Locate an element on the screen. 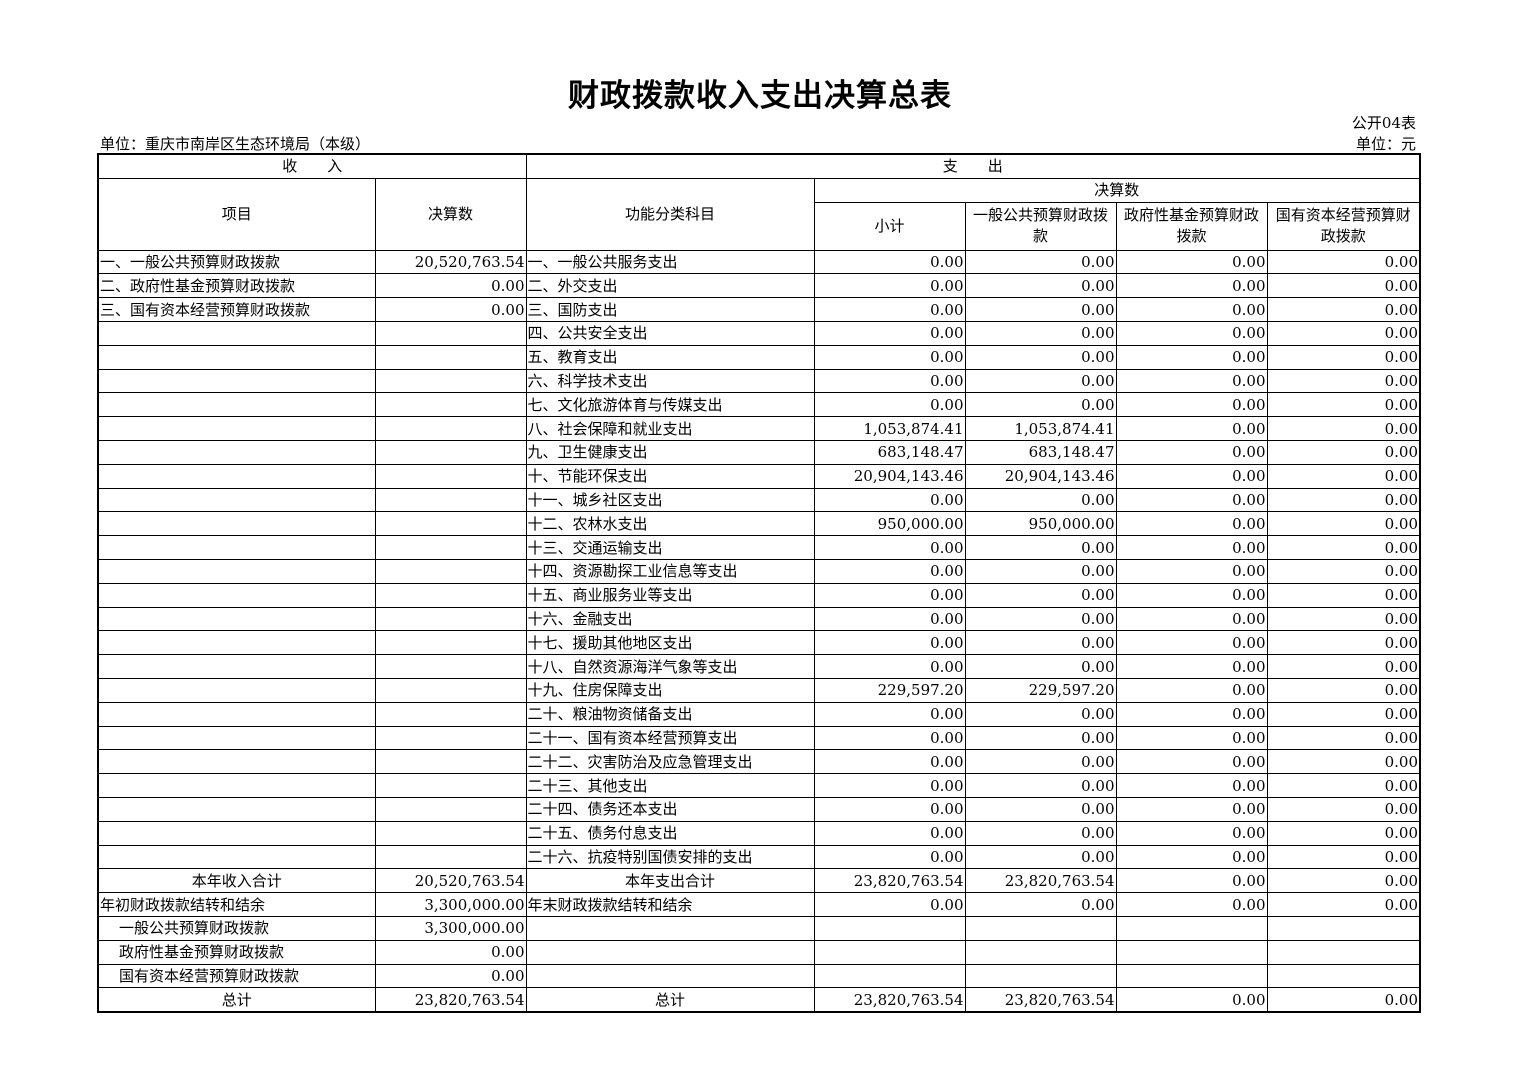 The width and height of the screenshot is (1520, 1074). cell-item: 总计 is located at coordinates (236, 1000).